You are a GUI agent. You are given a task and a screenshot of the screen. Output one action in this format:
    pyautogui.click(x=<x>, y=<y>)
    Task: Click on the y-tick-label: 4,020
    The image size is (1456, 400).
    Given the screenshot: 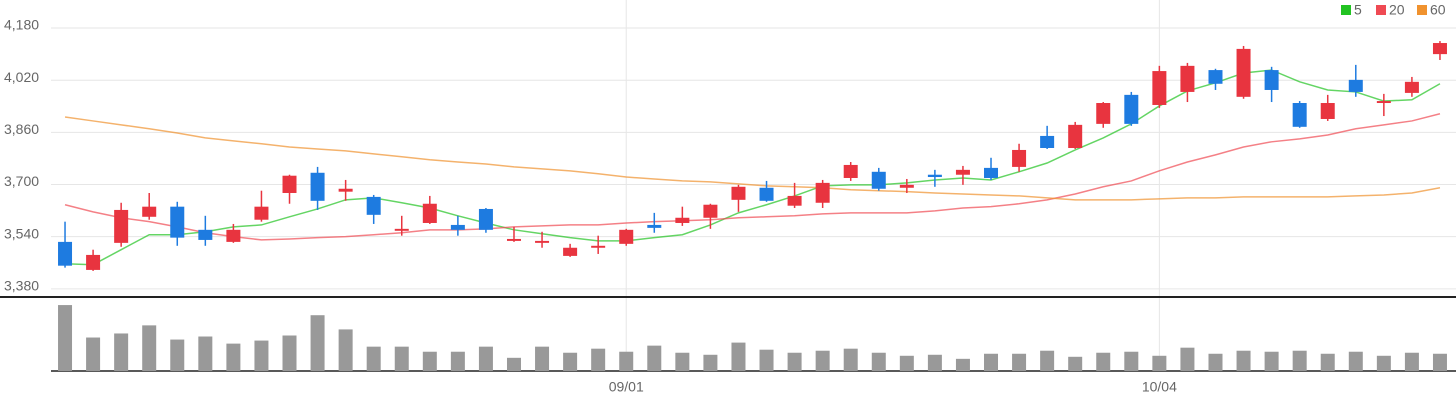 What is the action you would take?
    pyautogui.click(x=21, y=77)
    